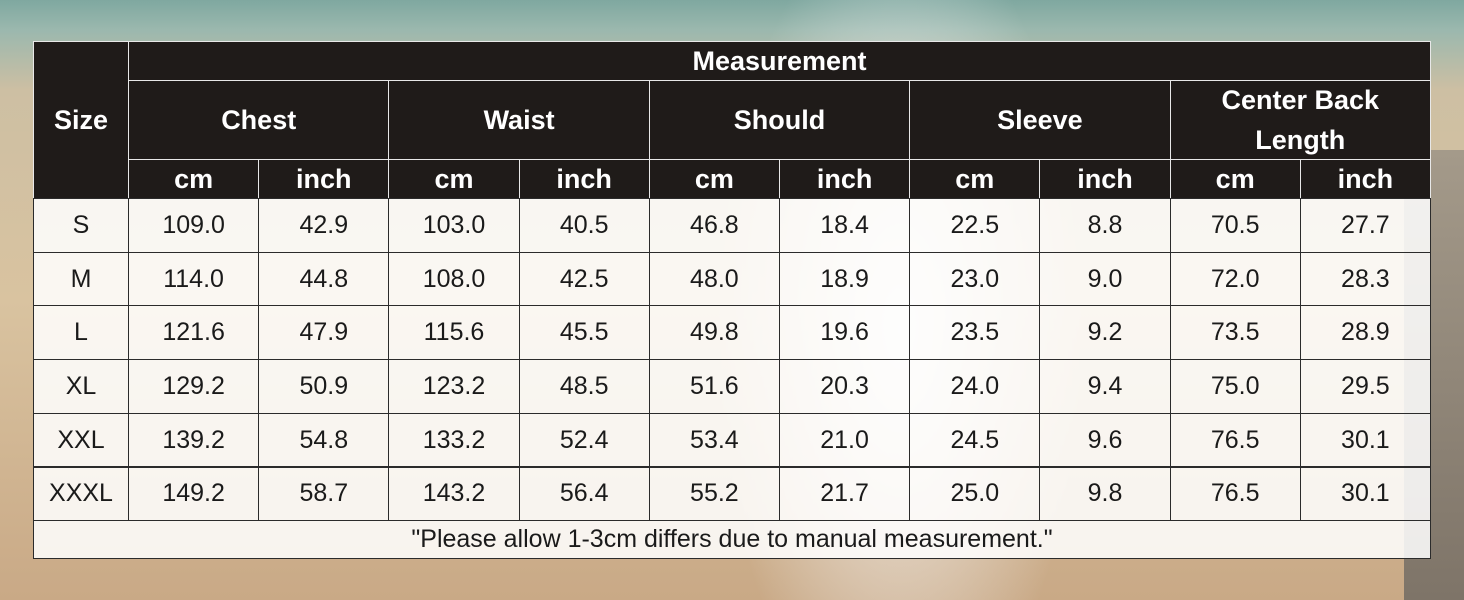 The height and width of the screenshot is (600, 1464). What do you see at coordinates (1235, 333) in the screenshot?
I see `value-cell: 73.5` at bounding box center [1235, 333].